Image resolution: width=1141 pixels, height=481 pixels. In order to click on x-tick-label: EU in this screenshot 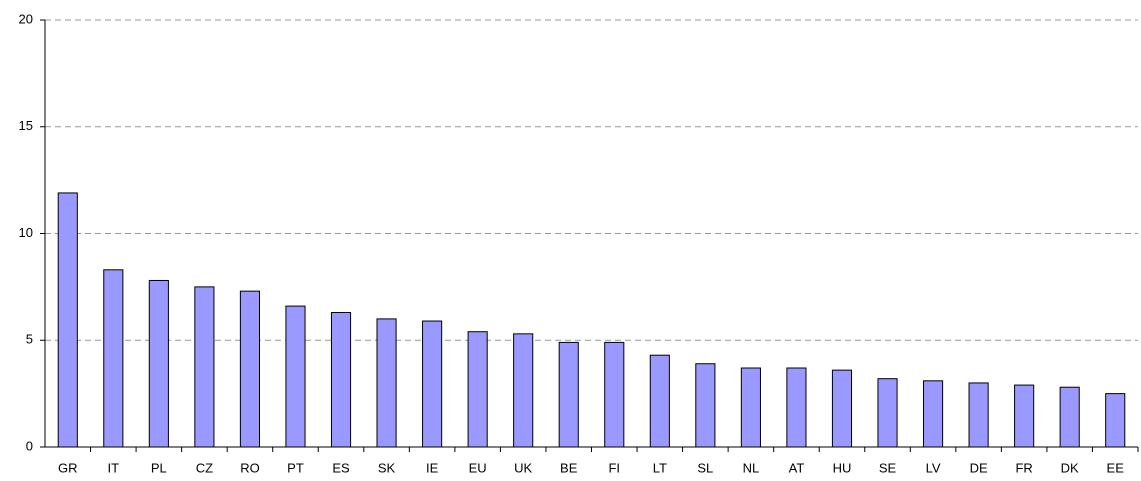, I will do `click(478, 467)`.